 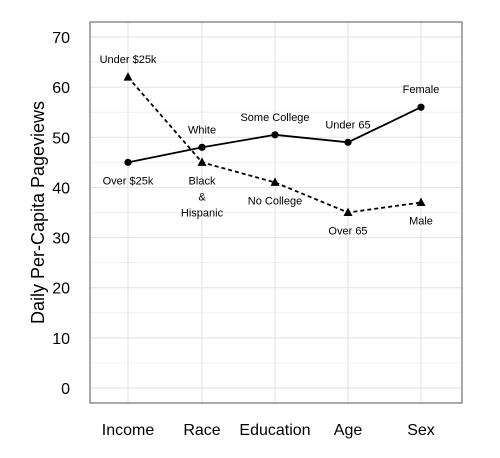 I want to click on y-tick-label: 60, so click(x=61, y=88).